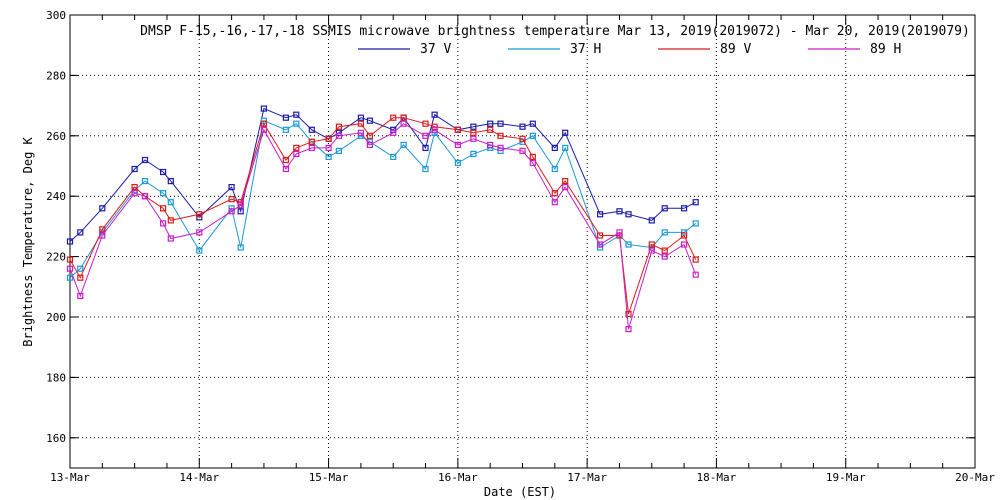 Image resolution: width=1000 pixels, height=500 pixels. What do you see at coordinates (885, 49) in the screenshot?
I see `legend-label-89-h: 89 H` at bounding box center [885, 49].